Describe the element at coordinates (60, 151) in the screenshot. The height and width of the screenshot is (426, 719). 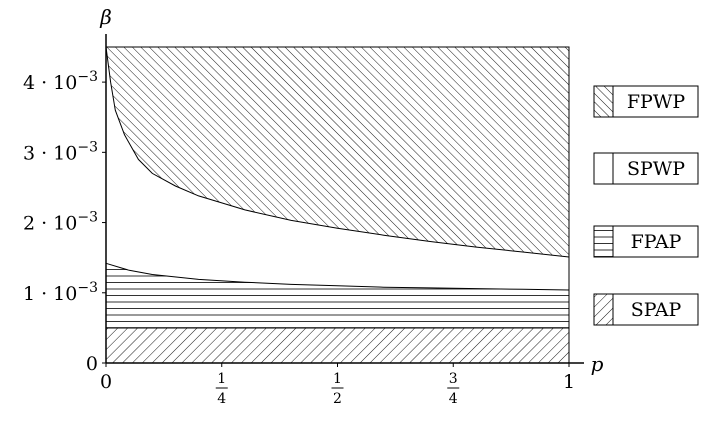
I see `y-tick-label-3: 3 · 10⁻³` at that location.